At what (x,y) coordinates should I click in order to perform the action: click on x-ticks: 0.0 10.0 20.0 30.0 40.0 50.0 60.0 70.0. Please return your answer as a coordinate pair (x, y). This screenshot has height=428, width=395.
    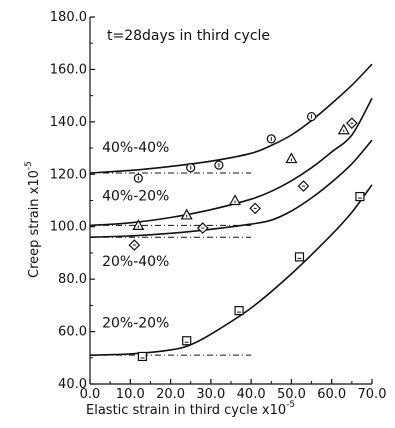
    Looking at the image, I should click on (233, 390).